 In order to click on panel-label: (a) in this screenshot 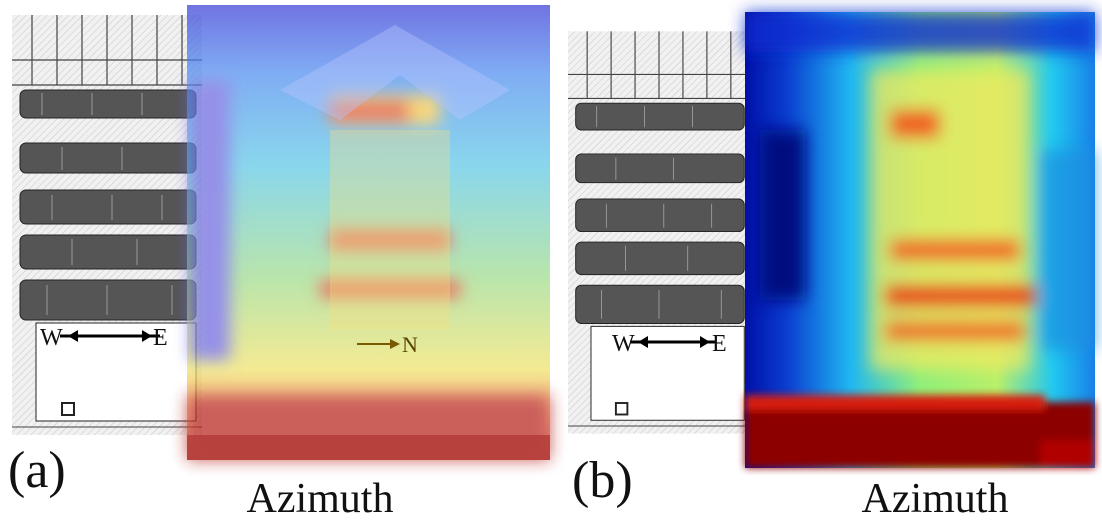, I will do `click(37, 470)`.